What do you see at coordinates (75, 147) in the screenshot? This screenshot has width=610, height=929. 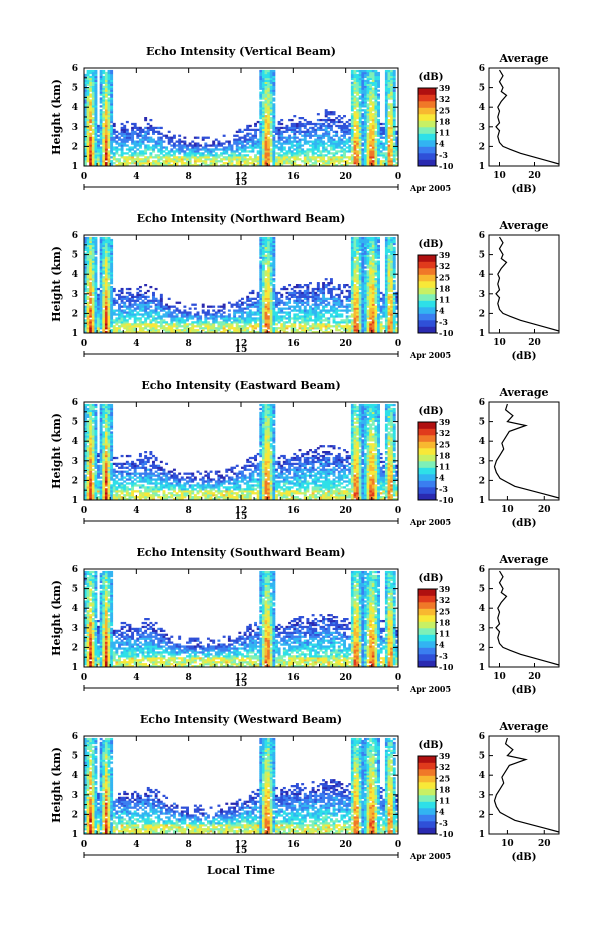 I see `y-tick-label: 2` at bounding box center [75, 147].